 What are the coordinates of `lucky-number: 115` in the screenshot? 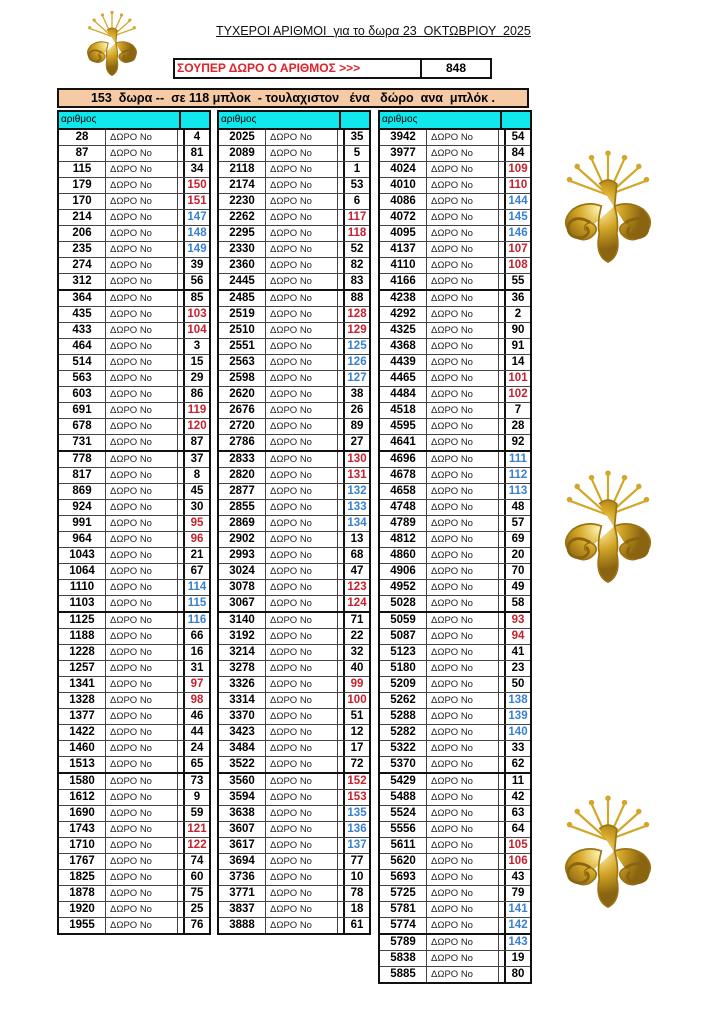 It's located at (82, 169).